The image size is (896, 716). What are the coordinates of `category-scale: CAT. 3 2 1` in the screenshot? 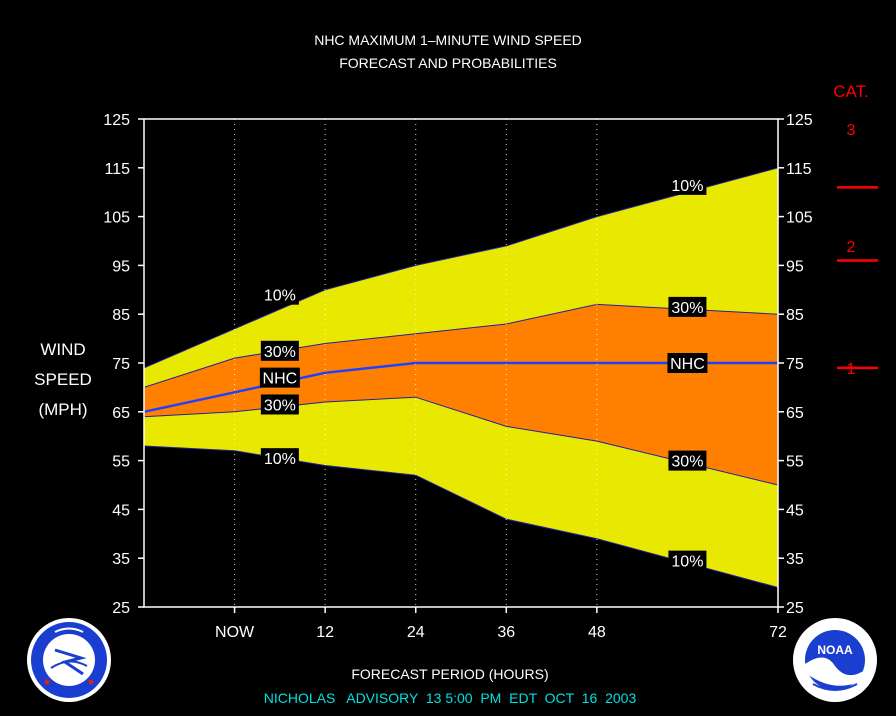 It's located at (855, 230).